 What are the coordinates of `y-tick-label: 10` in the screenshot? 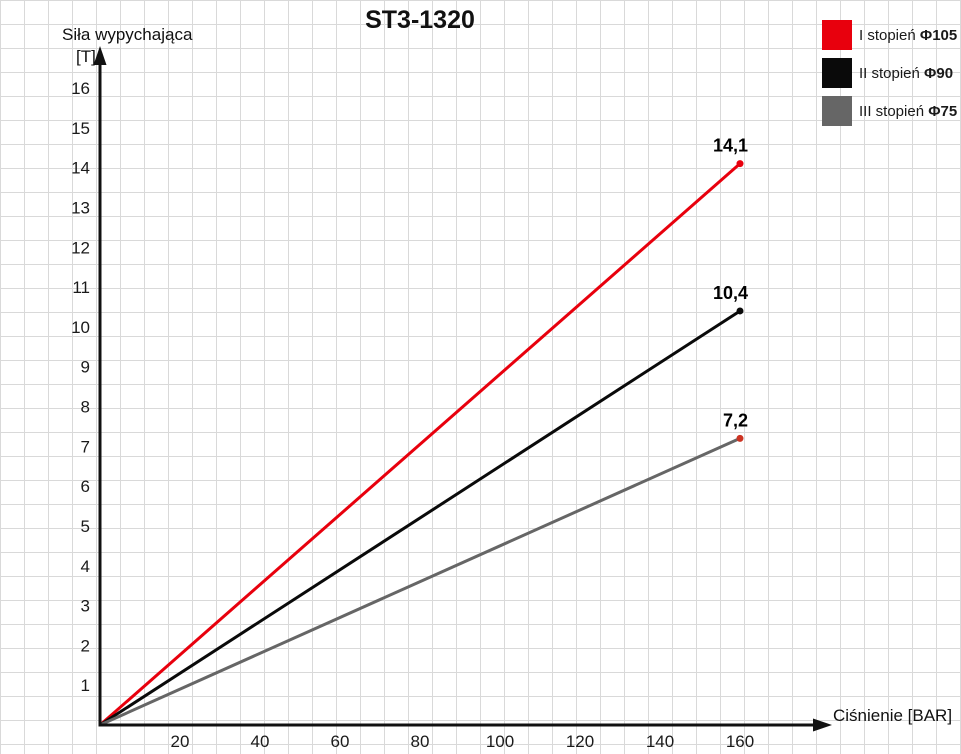 It's located at (80, 327).